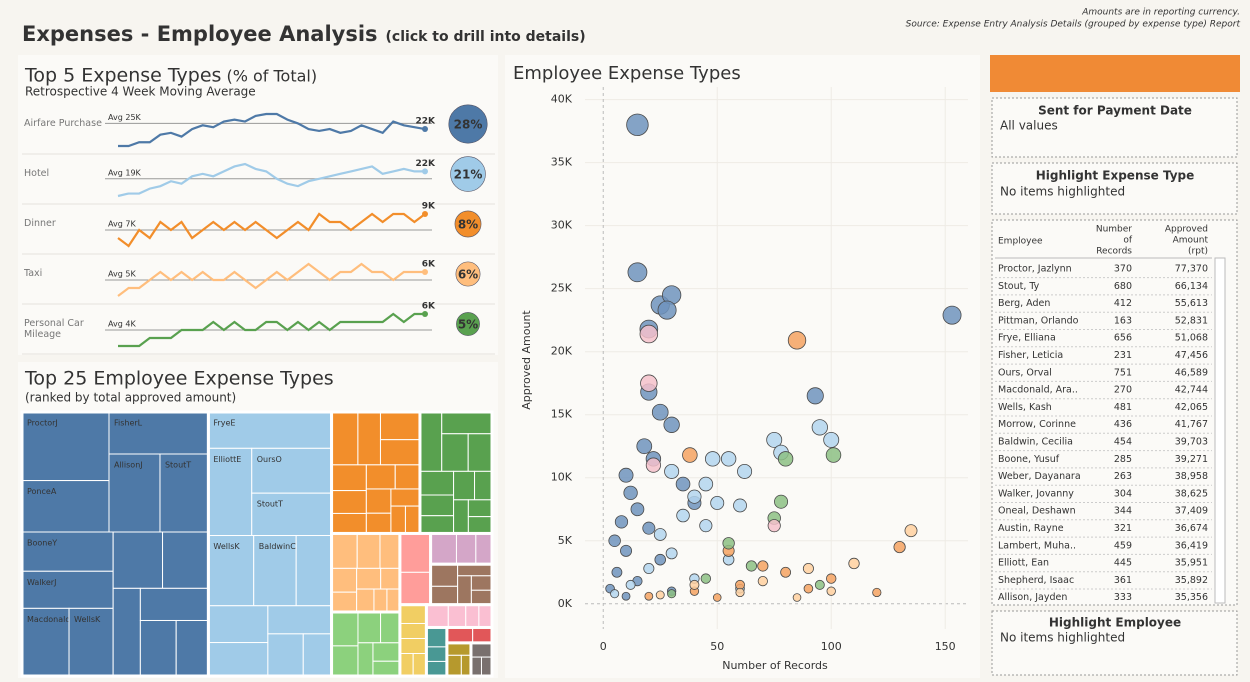 Image resolution: width=1250 pixels, height=682 pixels. Describe the element at coordinates (1037, 545) in the screenshot. I see `table-cell: Lambert, Muha..` at that location.